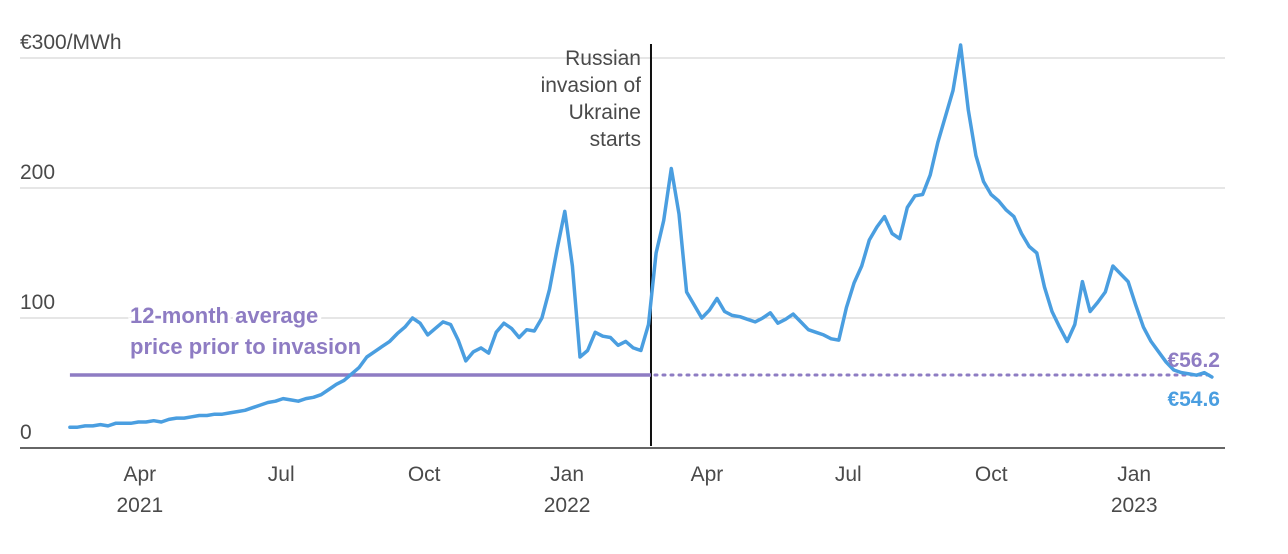  What do you see at coordinates (603, 58) in the screenshot?
I see `invasion-annotation-line: Russian` at bounding box center [603, 58].